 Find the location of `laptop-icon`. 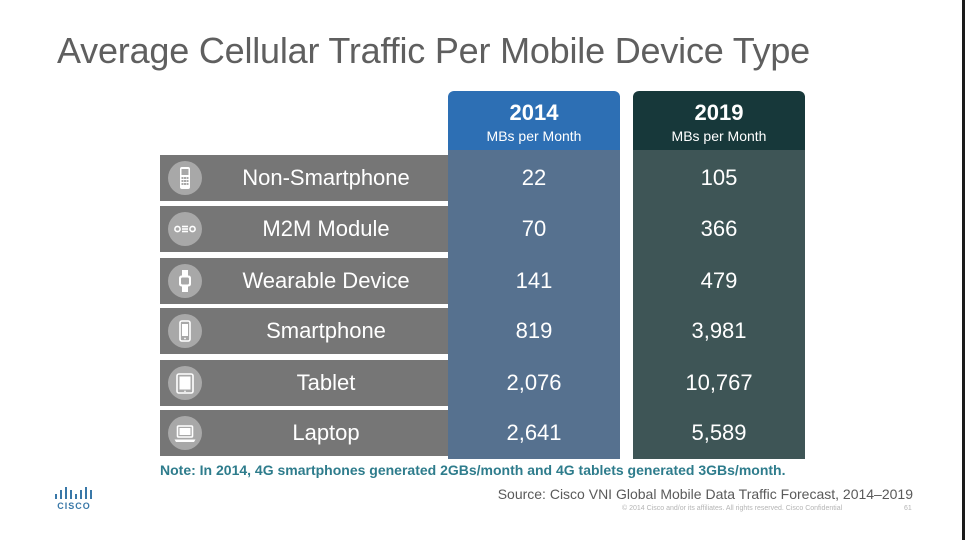

laptop-icon is located at coordinates (185, 433).